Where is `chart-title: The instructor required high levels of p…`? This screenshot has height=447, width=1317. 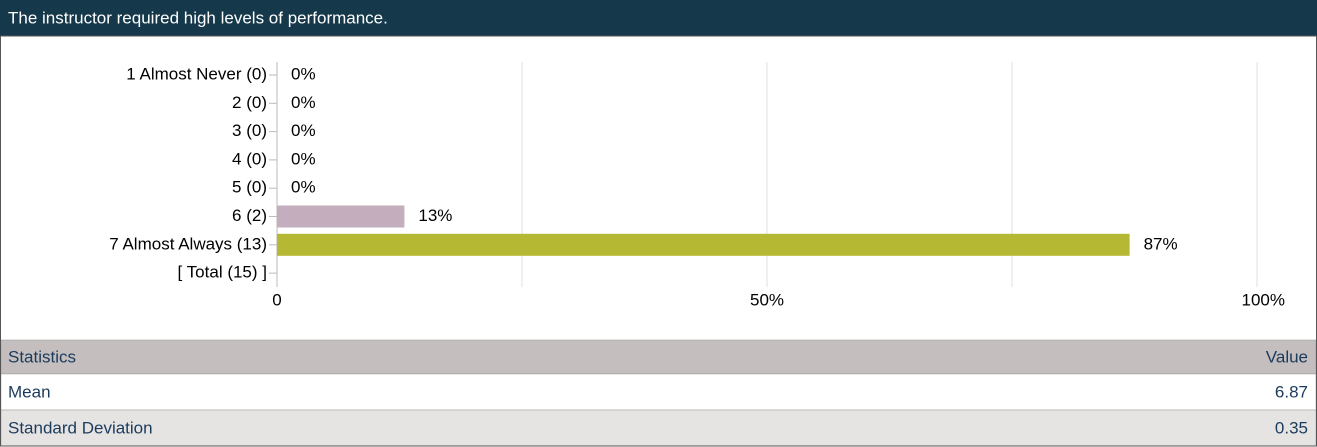 chart-title: The instructor required high levels of p… is located at coordinates (198, 17).